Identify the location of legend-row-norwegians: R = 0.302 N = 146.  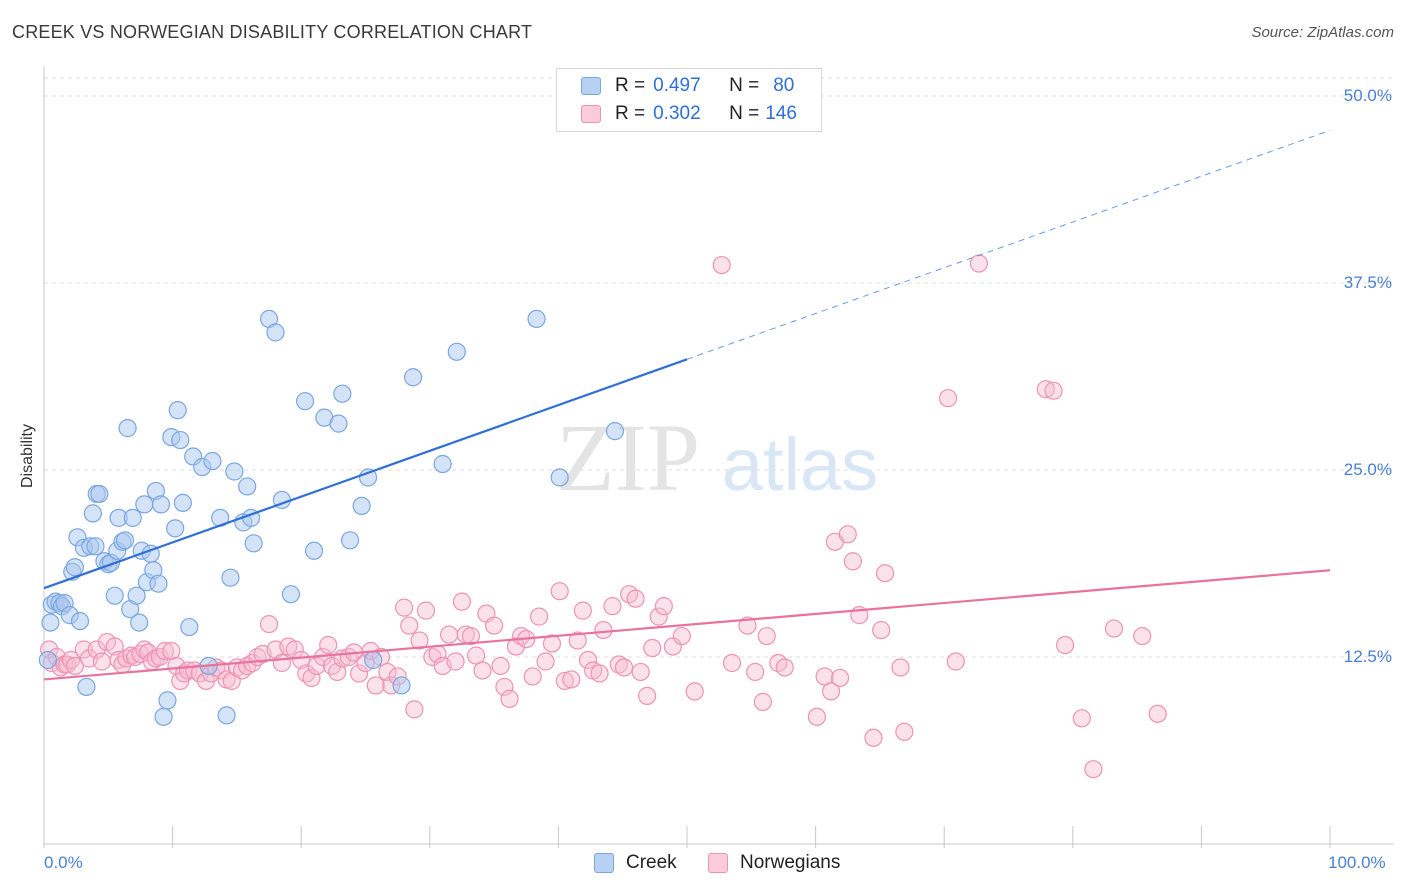
(689, 114).